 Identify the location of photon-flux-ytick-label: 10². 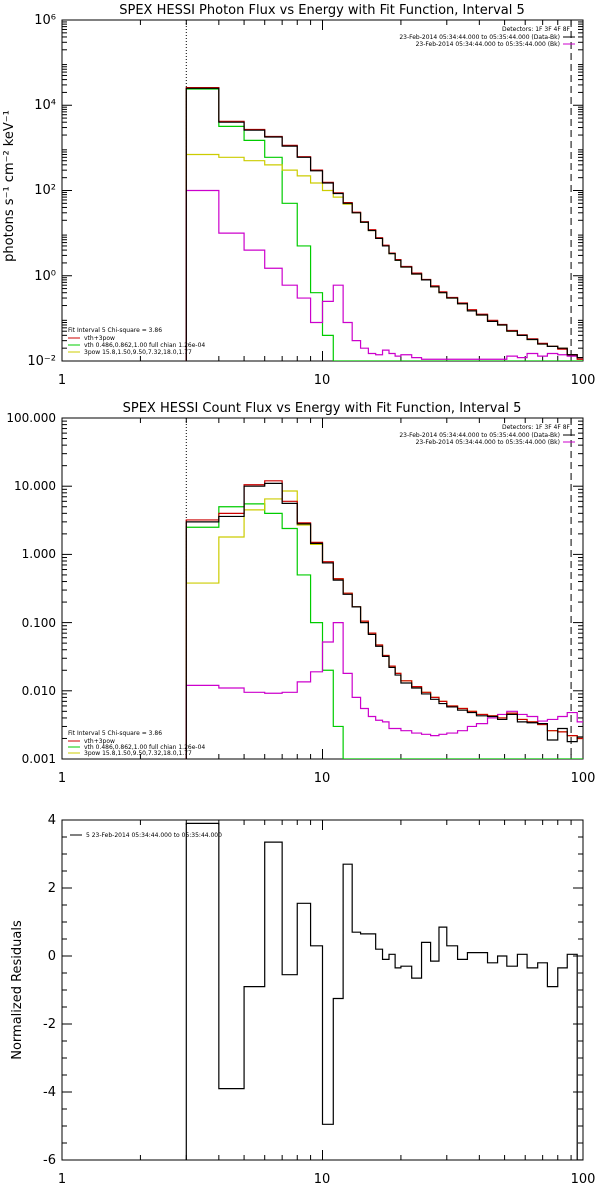
(45, 190).